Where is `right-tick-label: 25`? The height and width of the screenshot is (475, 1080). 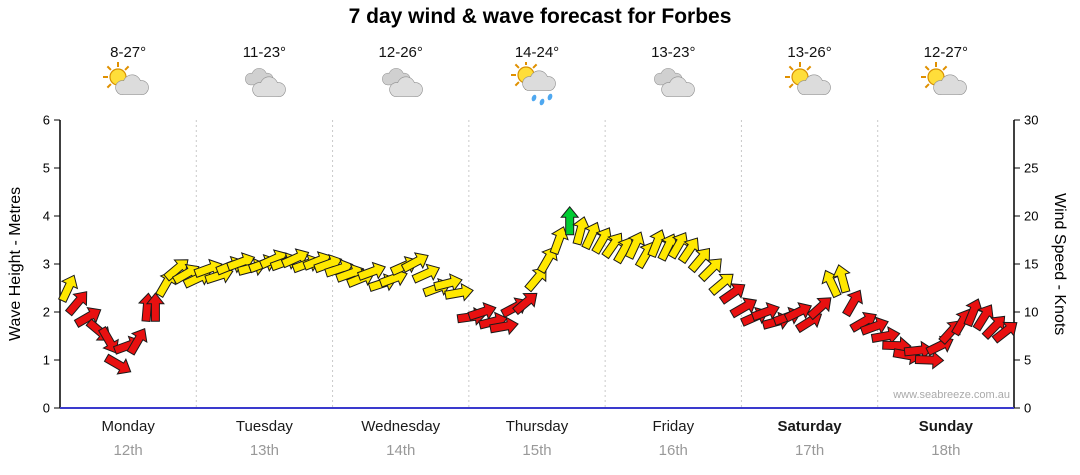
right-tick-label: 25 is located at coordinates (1031, 168).